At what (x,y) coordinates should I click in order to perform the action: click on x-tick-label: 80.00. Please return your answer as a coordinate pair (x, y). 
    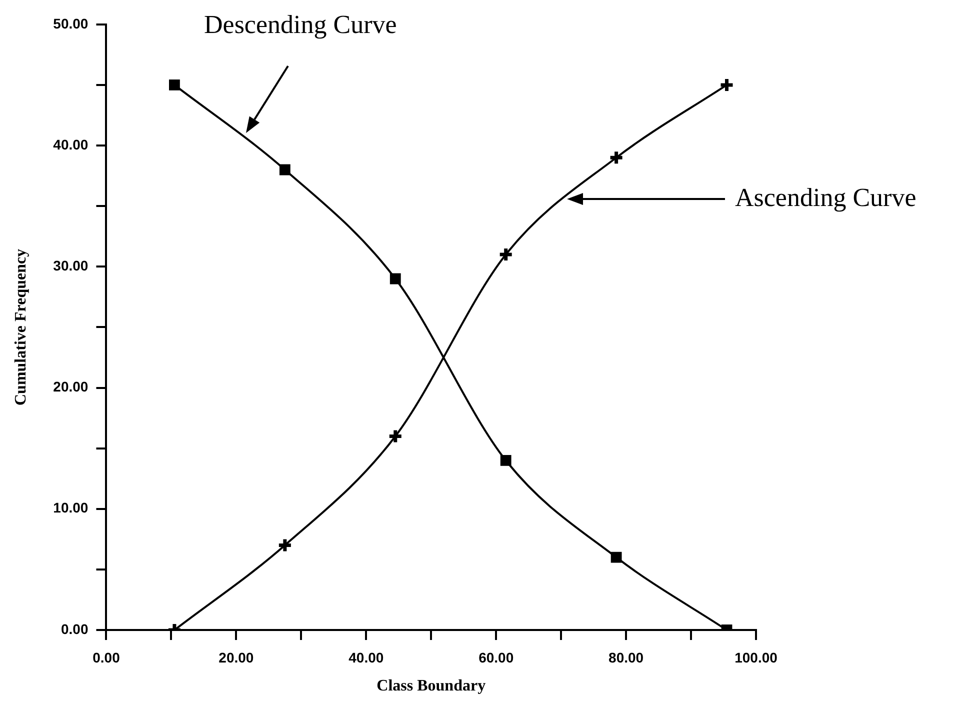
    Looking at the image, I should click on (626, 657).